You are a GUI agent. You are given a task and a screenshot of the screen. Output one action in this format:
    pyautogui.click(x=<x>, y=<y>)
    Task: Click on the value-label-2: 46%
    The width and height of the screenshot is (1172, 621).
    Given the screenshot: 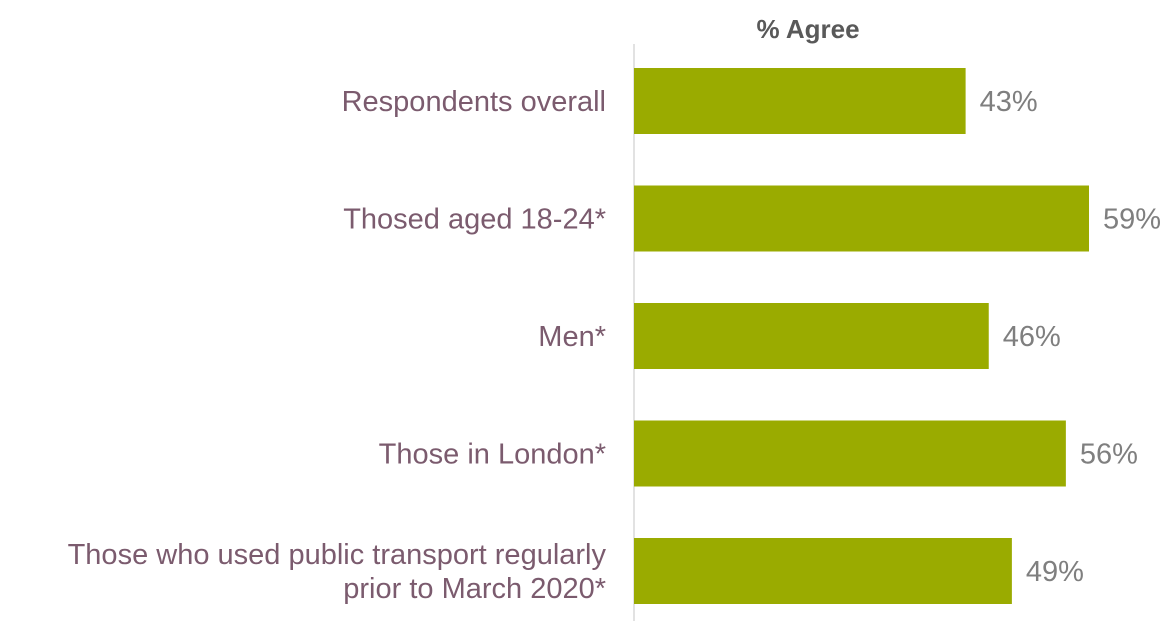 What is the action you would take?
    pyautogui.click(x=1032, y=337)
    